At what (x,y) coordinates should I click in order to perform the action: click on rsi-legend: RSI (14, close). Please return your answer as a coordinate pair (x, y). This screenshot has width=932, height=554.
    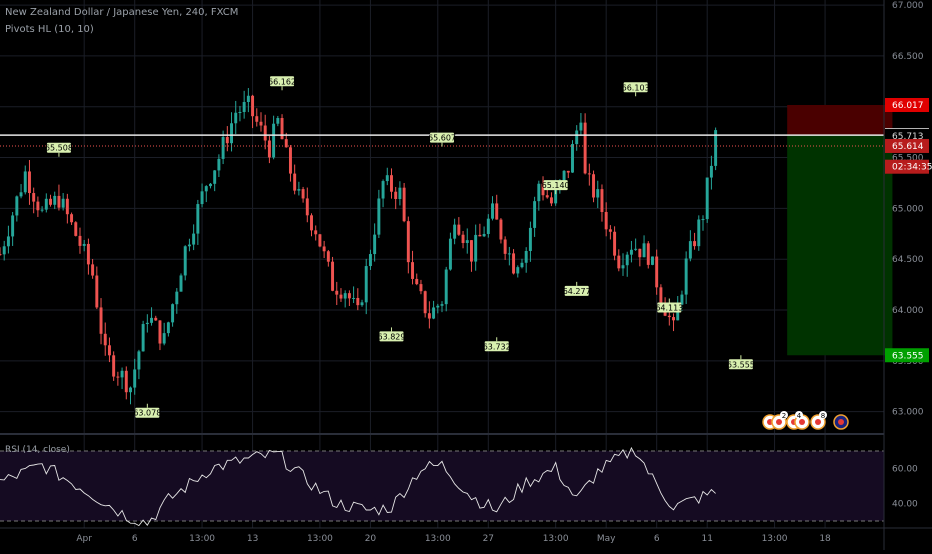
    Looking at the image, I should click on (37, 450).